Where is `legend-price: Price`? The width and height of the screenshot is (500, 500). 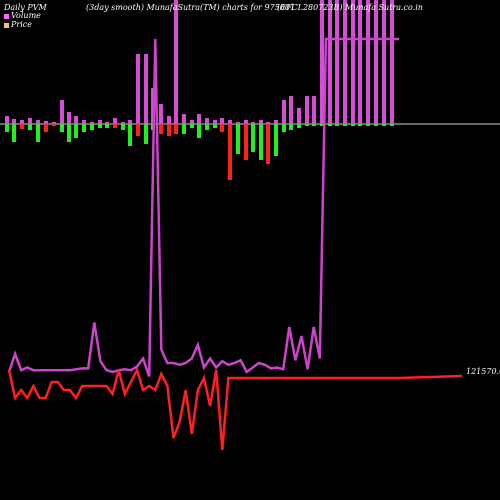
legend-price: Price is located at coordinates (18, 24).